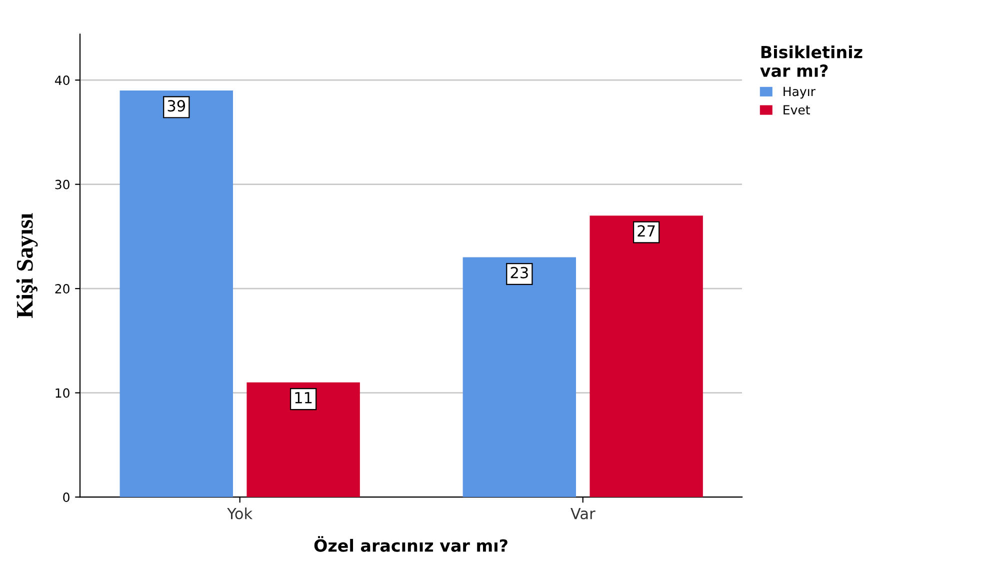 The height and width of the screenshot is (580, 984). Describe the element at coordinates (646, 230) in the screenshot. I see `data-label: 27` at that location.